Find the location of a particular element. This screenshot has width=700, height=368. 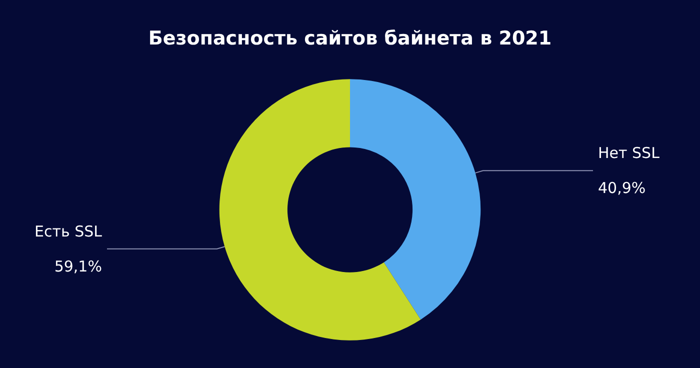

slice-label: Есть SSL is located at coordinates (68, 231).